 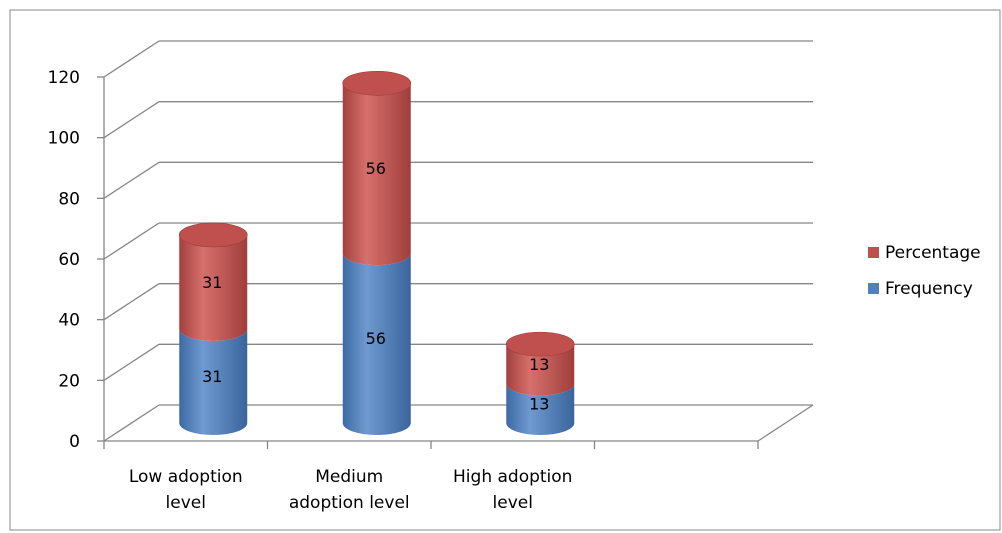 What do you see at coordinates (933, 253) in the screenshot?
I see `legend-label-percentage: Percentage` at bounding box center [933, 253].